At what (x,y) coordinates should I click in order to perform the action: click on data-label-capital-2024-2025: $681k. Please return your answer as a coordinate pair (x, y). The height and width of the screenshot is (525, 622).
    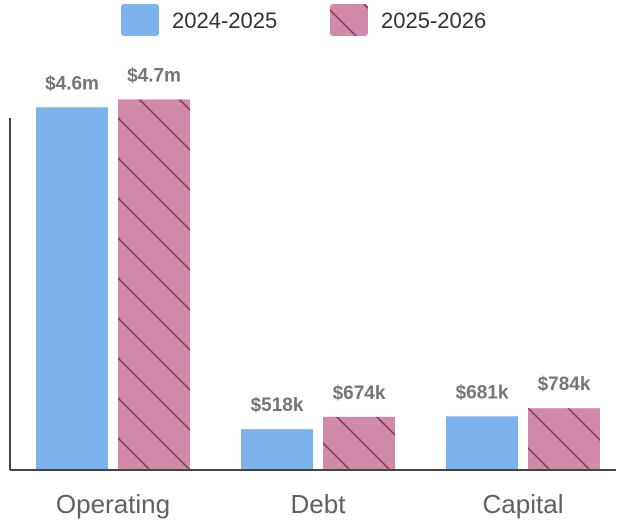
    Looking at the image, I should click on (482, 392).